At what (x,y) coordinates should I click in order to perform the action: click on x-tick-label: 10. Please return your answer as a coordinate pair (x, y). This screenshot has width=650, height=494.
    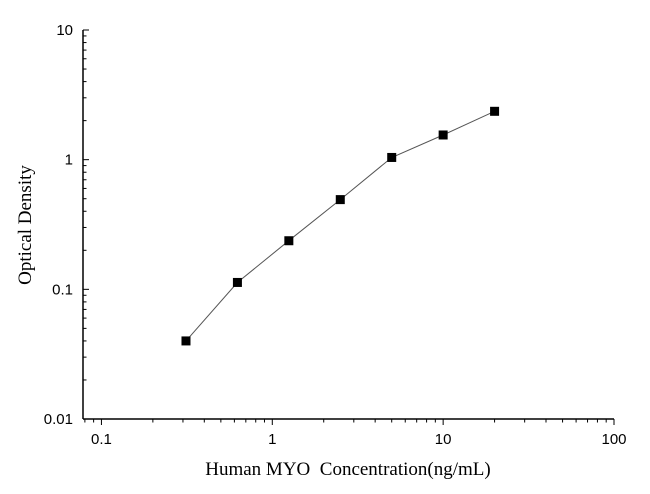
    Looking at the image, I should click on (443, 439).